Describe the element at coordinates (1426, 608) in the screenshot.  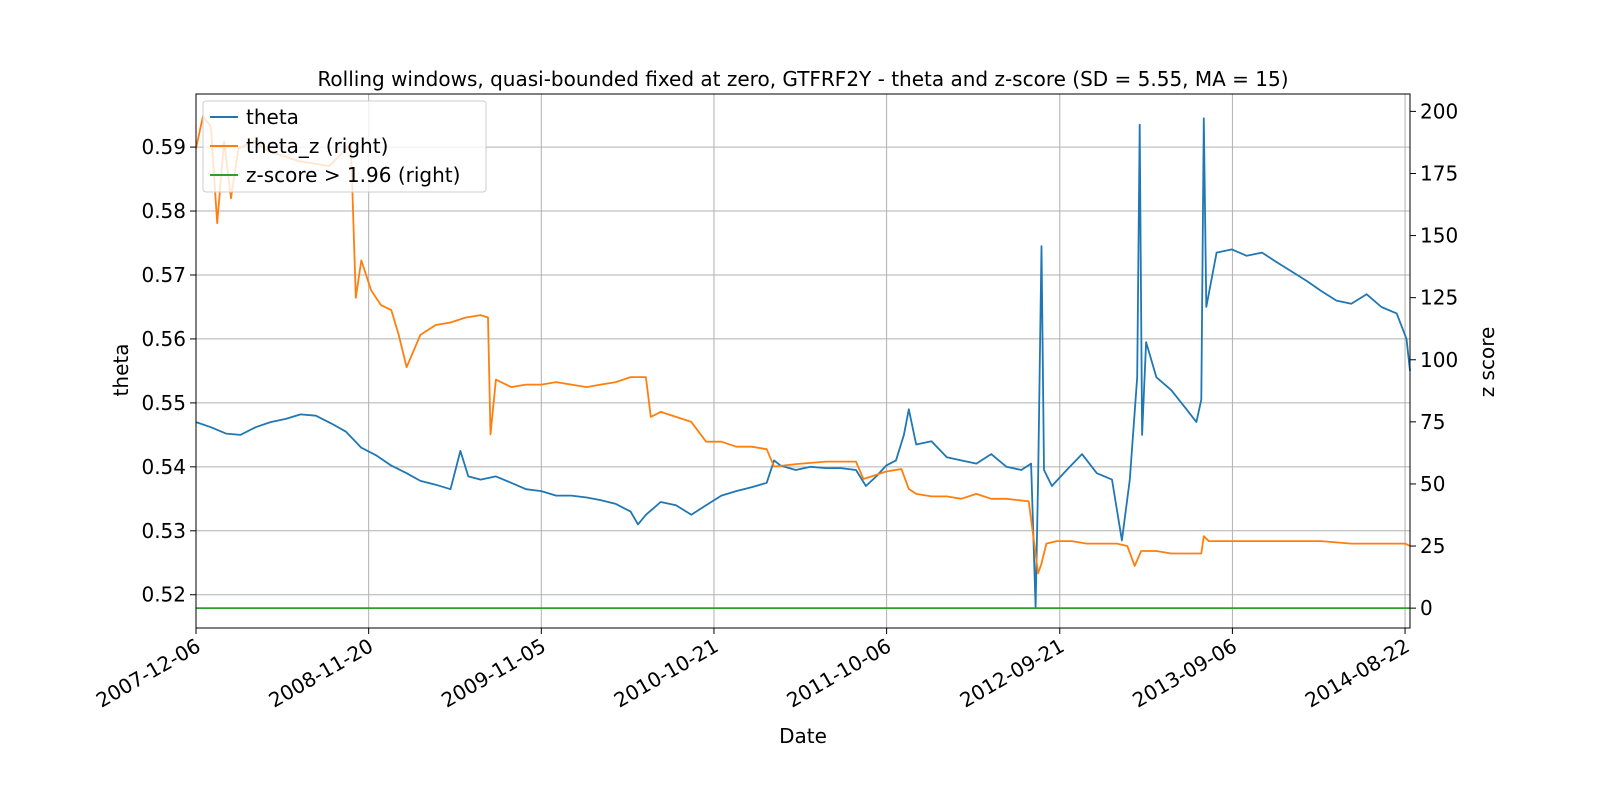
I see `y-right-tick-label: 0` at that location.